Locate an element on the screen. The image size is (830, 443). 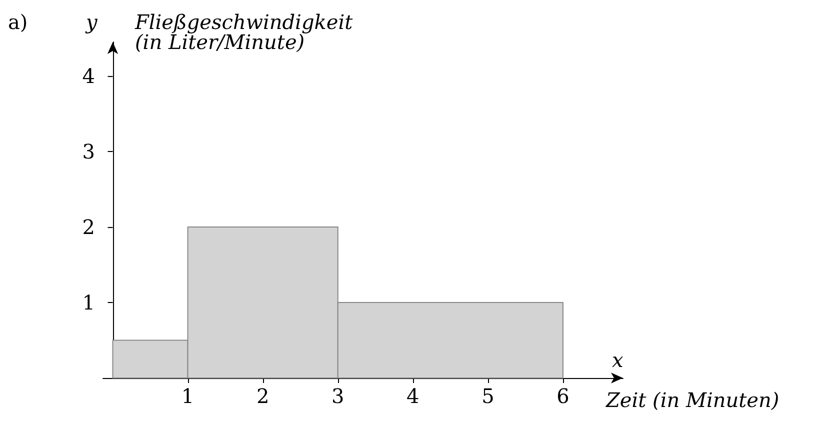
x-tick-label: 1 is located at coordinates (187, 396).